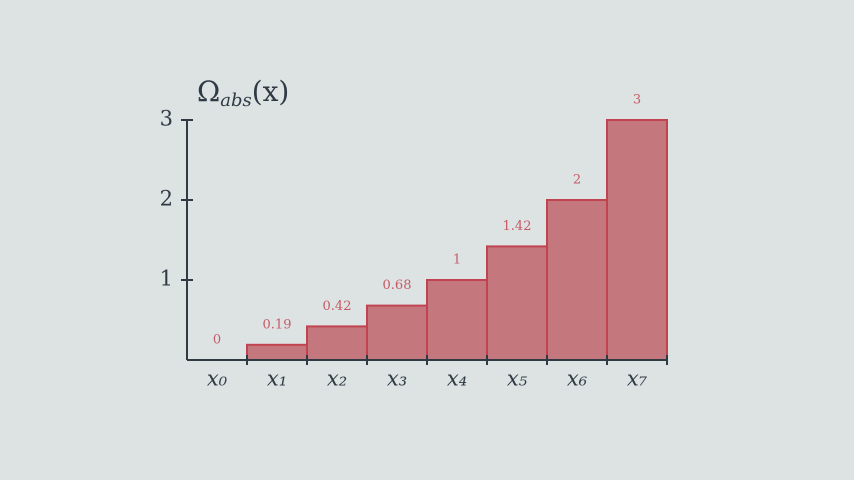 The width and height of the screenshot is (854, 480). What do you see at coordinates (577, 379) in the screenshot?
I see `x-tick-label: x₆` at bounding box center [577, 379].